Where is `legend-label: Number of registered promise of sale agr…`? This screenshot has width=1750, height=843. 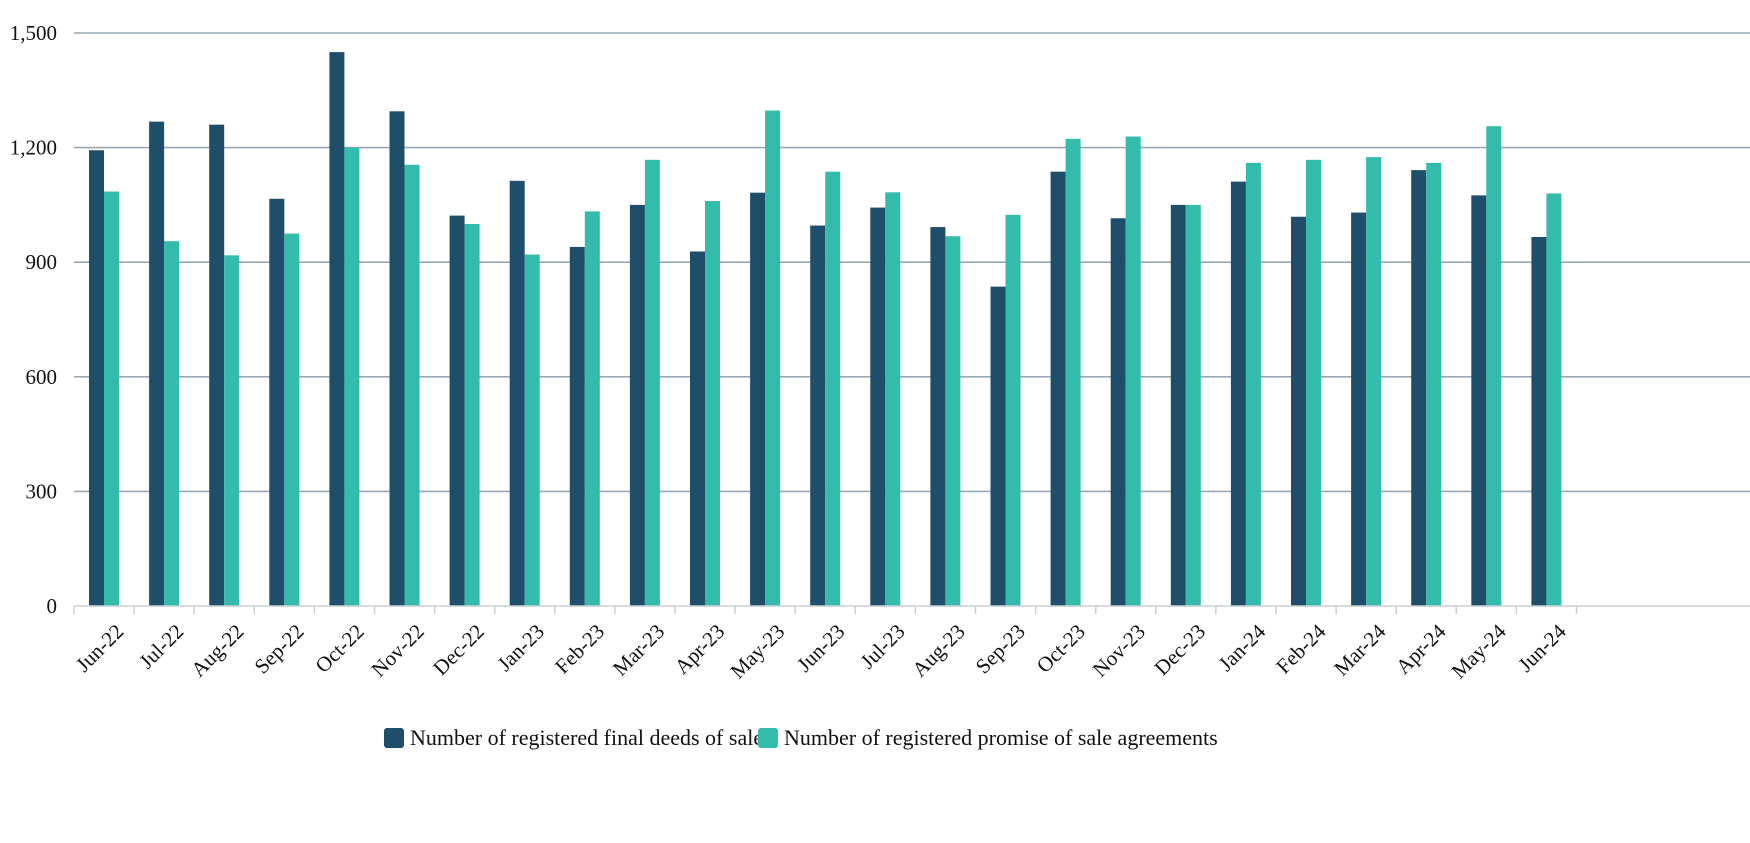
legend-label: Number of registered promise of sale agr… is located at coordinates (1001, 737).